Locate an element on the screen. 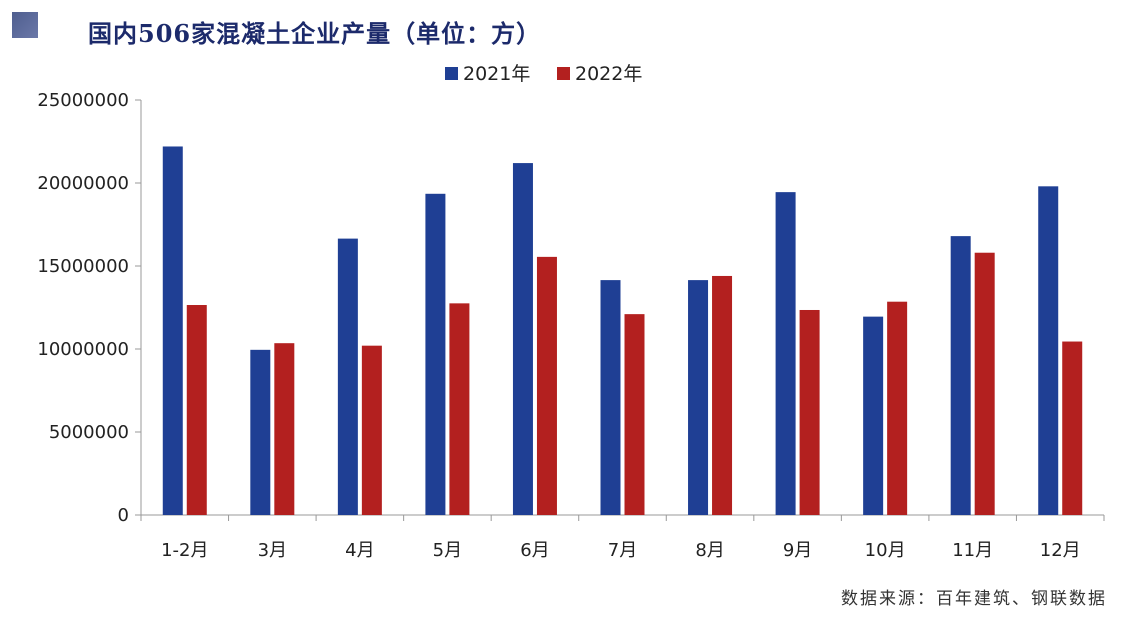  x-tick-label: 12月 is located at coordinates (1060, 550).